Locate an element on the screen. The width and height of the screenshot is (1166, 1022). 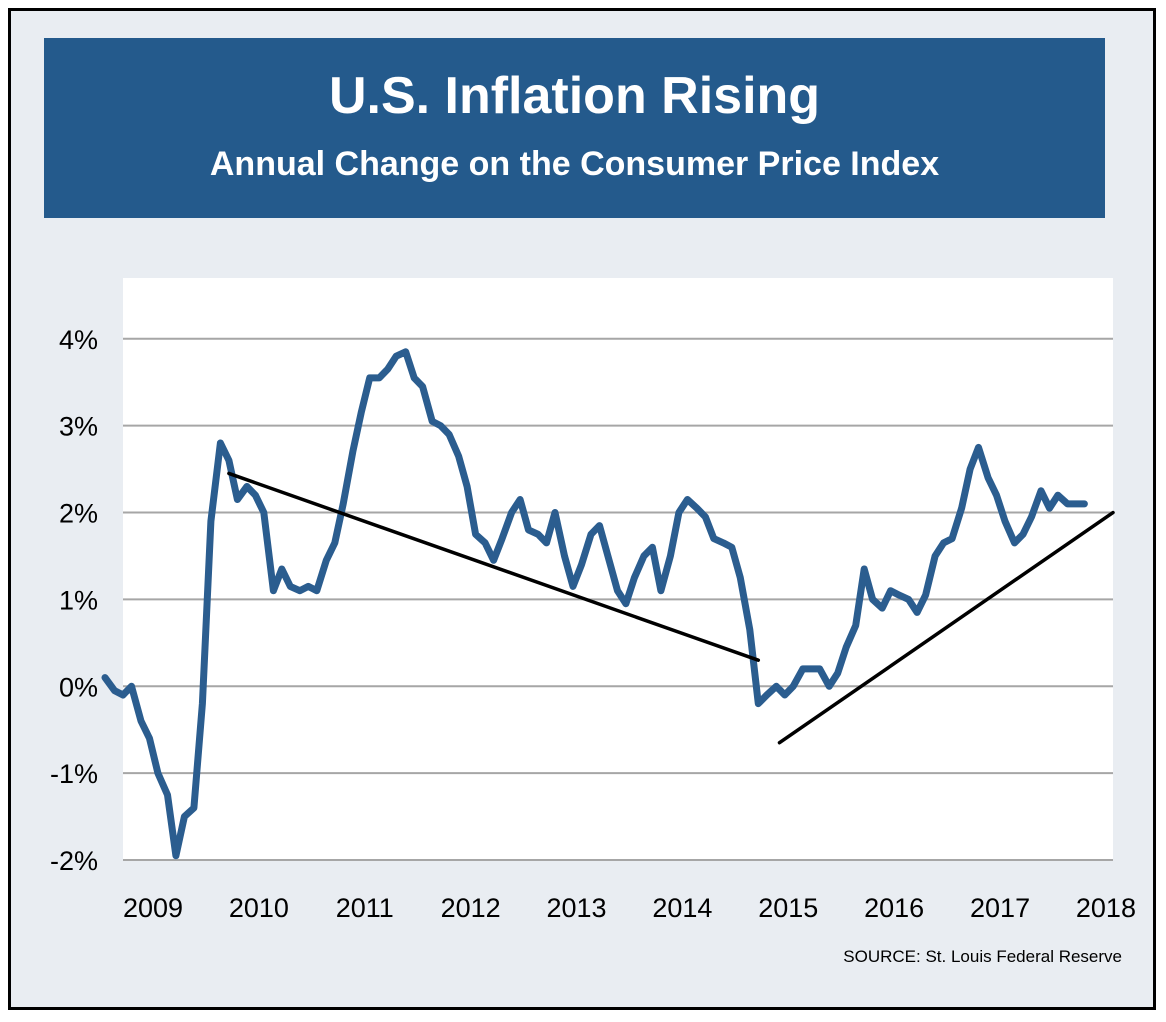
x-tick-label: 2010 is located at coordinates (259, 908).